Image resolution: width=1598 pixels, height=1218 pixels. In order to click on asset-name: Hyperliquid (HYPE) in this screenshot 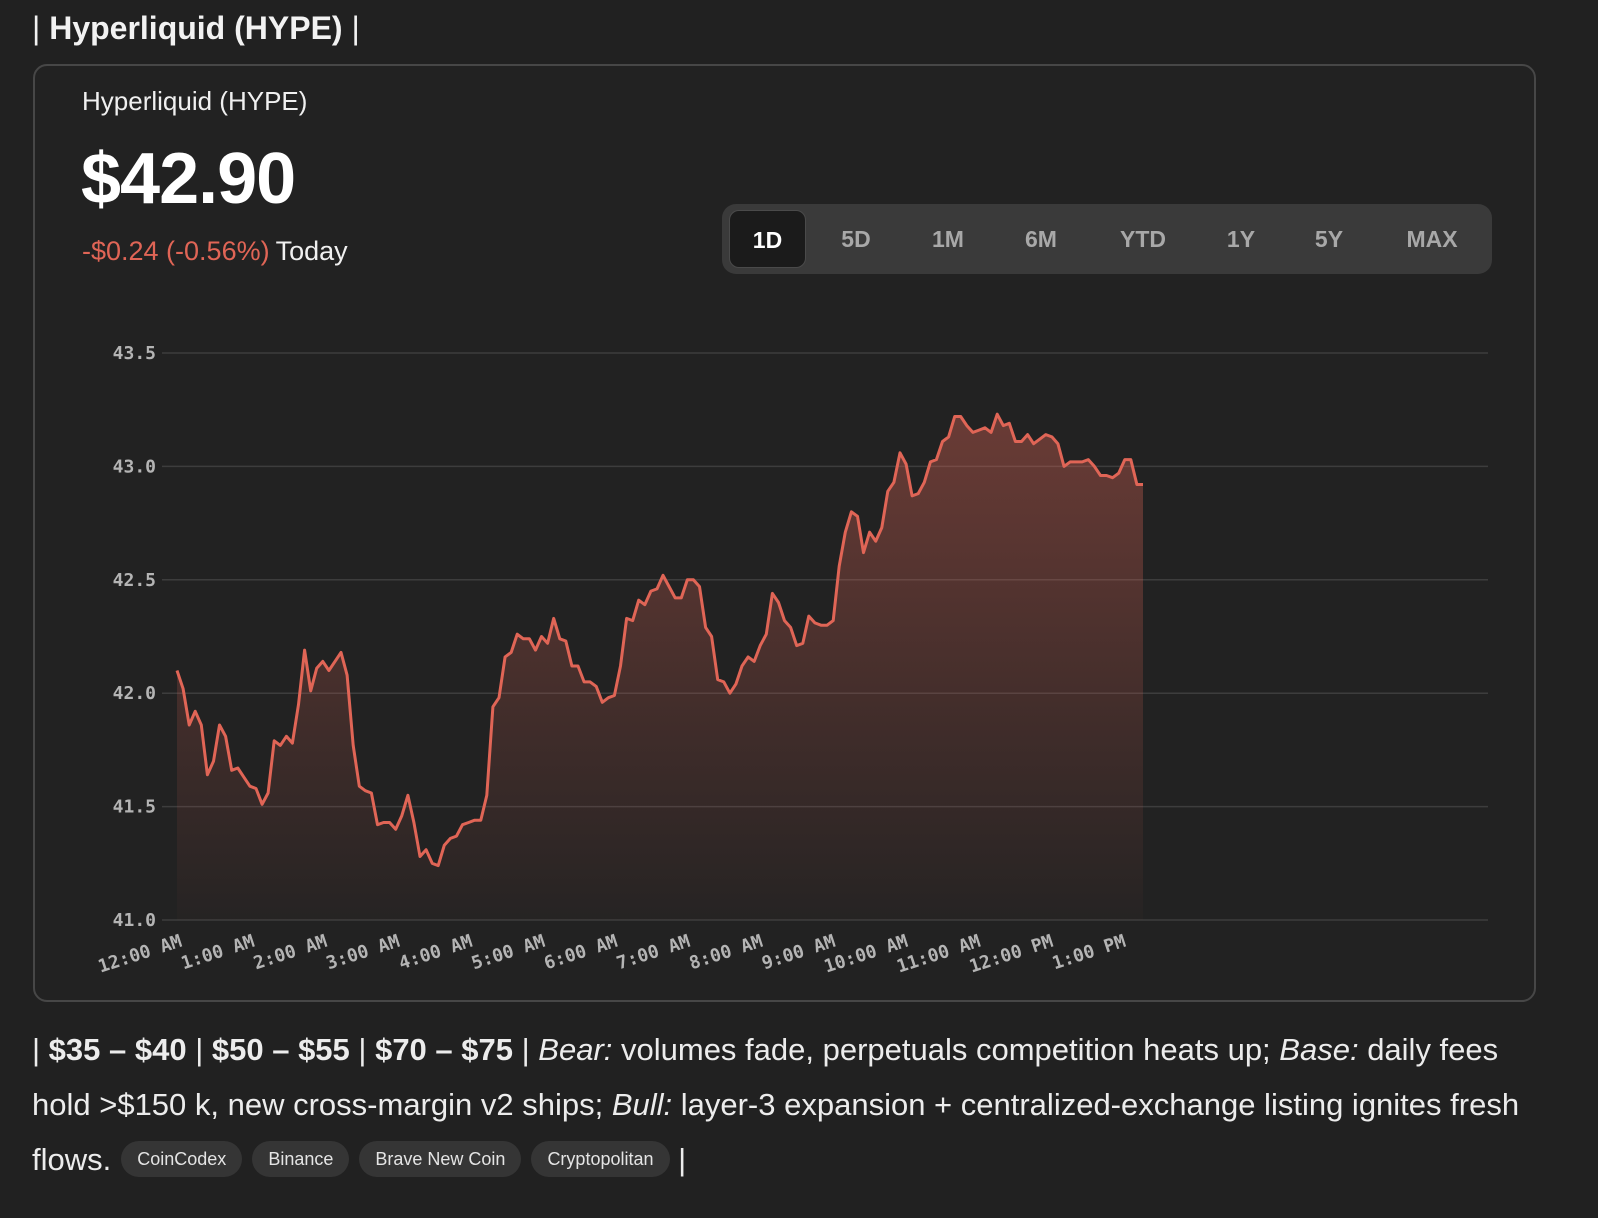, I will do `click(195, 101)`.